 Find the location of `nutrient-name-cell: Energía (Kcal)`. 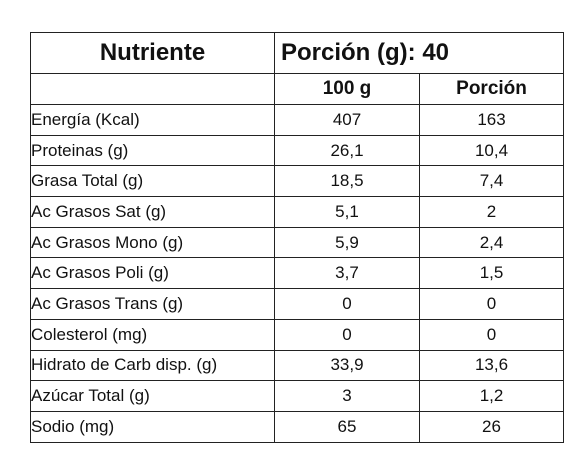

nutrient-name-cell: Energía (Kcal) is located at coordinates (152, 120).